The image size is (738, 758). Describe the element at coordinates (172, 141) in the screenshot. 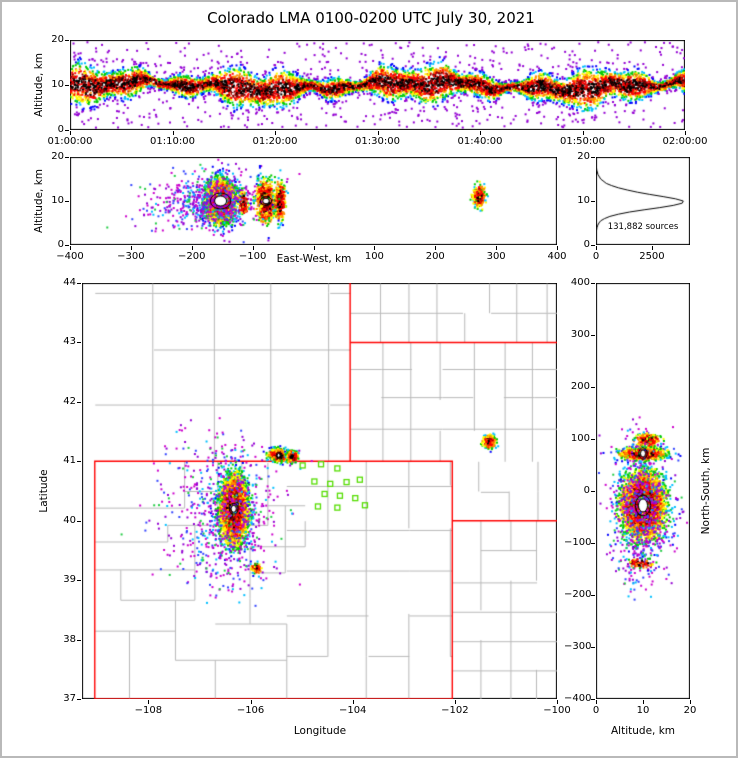

I see `tick-label: 01:10:00` at that location.